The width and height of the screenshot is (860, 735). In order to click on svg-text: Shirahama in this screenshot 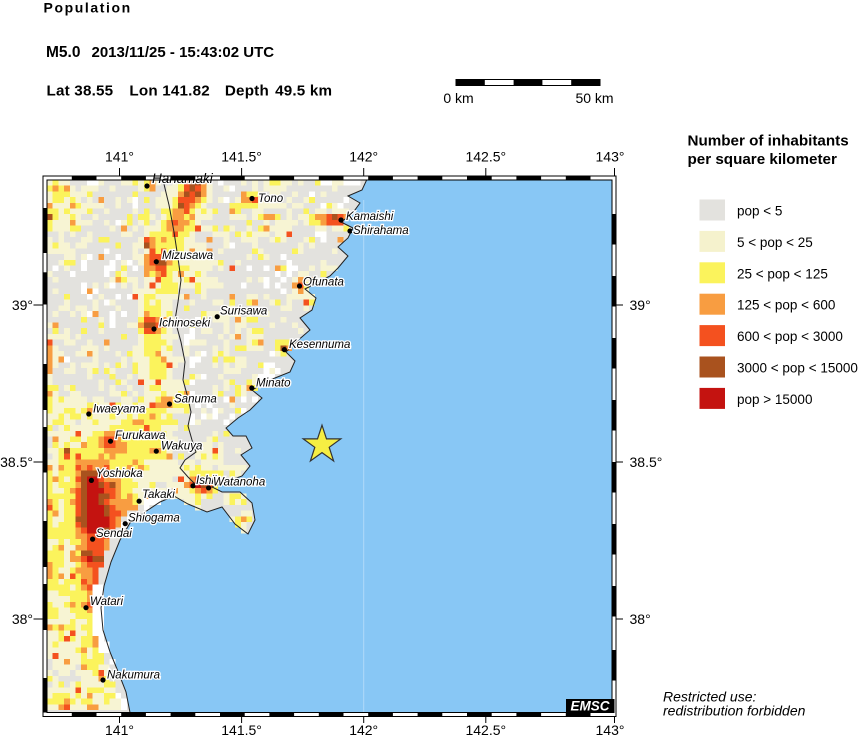, I will do `click(381, 231)`.